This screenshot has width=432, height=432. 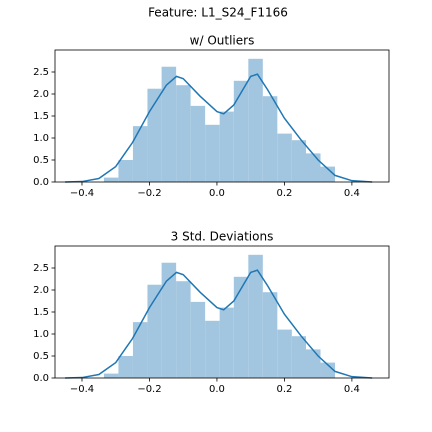 What do you see at coordinates (222, 237) in the screenshot?
I see `axes-title: 3 Std. Deviations` at bounding box center [222, 237].